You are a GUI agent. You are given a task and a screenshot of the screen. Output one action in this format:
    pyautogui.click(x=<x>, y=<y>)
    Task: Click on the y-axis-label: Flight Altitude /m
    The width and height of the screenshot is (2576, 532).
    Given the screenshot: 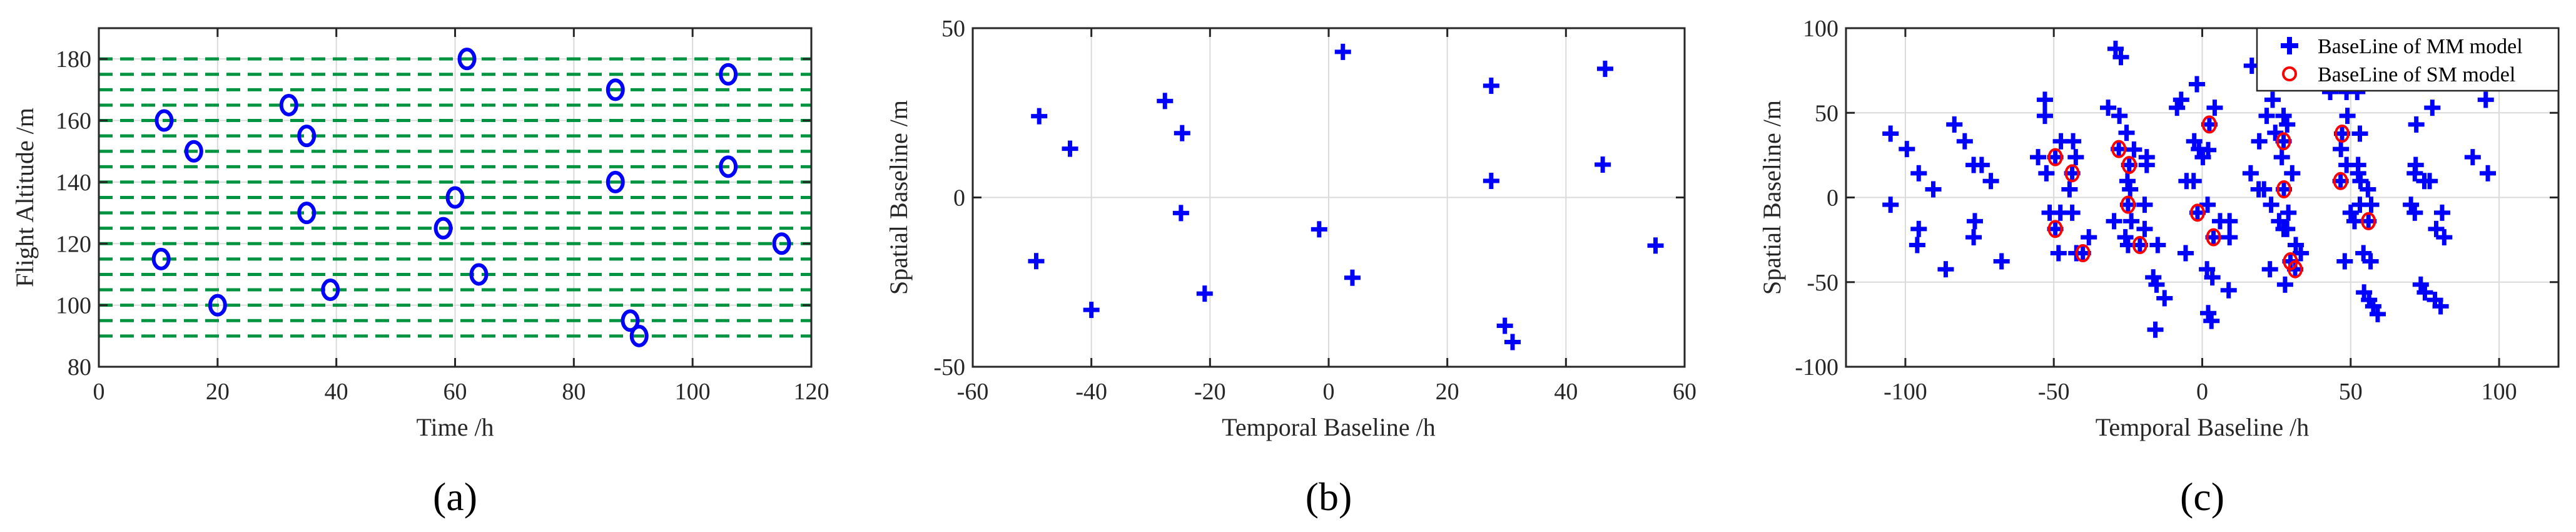 What is the action you would take?
    pyautogui.click(x=25, y=197)
    